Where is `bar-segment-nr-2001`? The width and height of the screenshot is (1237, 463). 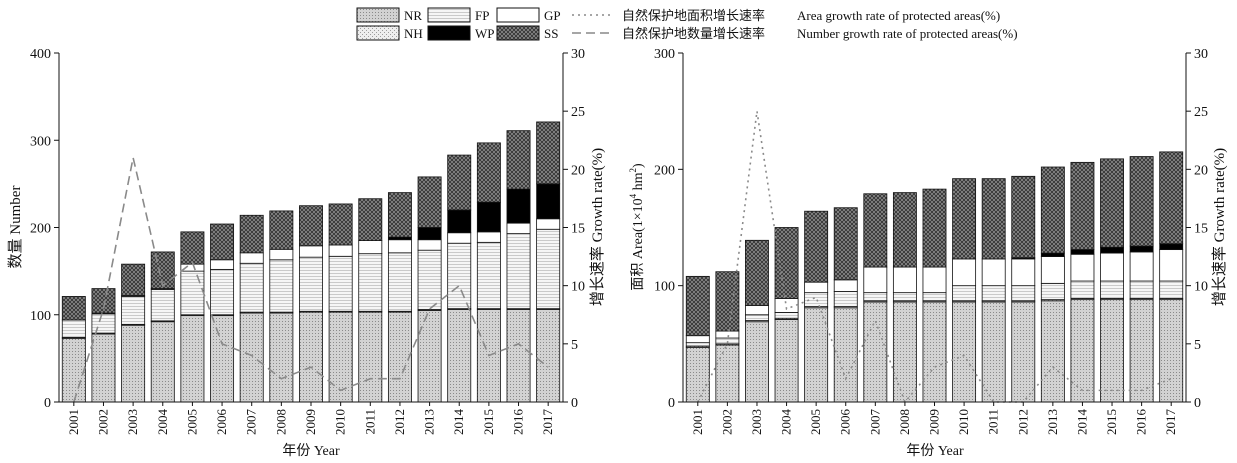 bar-segment-nr-2001 is located at coordinates (697, 374).